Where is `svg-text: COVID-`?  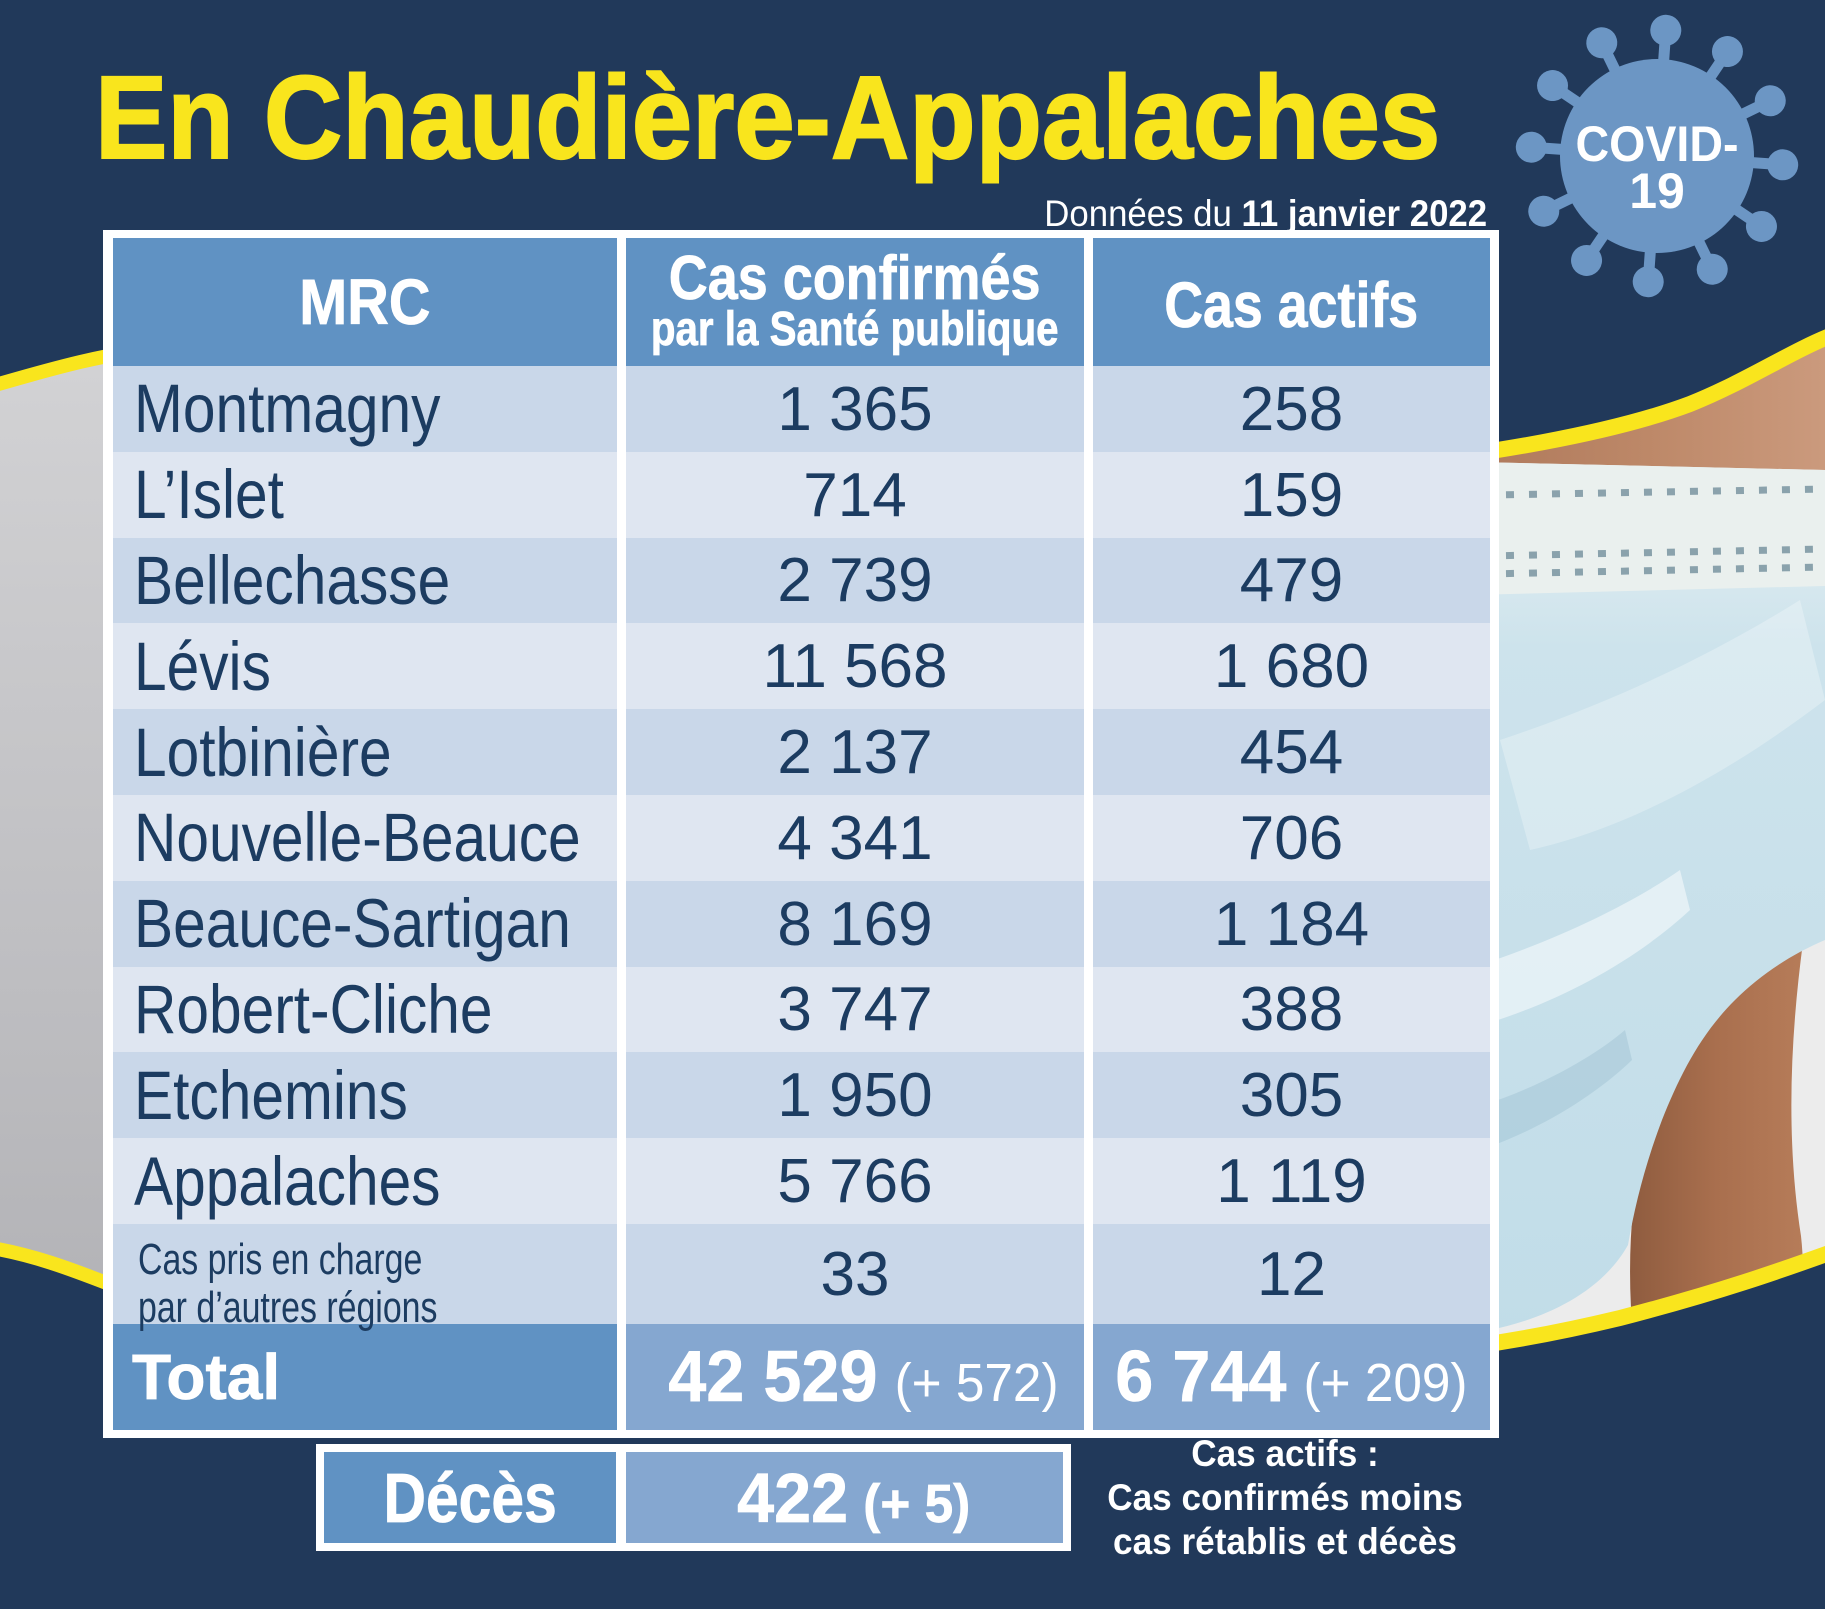 svg-text: COVID- is located at coordinates (1657, 144).